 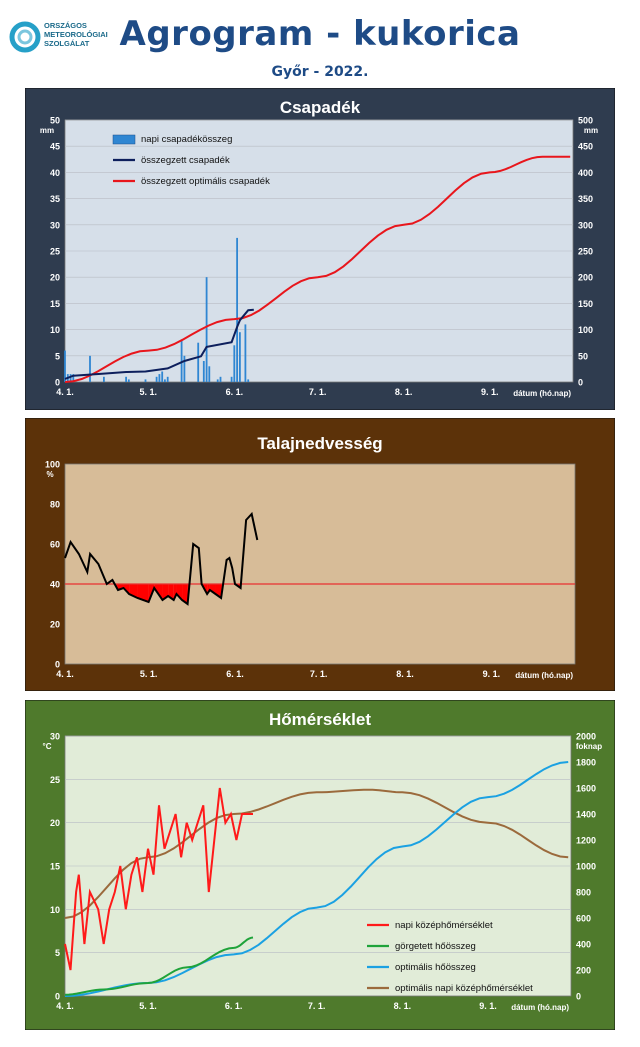 What do you see at coordinates (57, 953) in the screenshot?
I see `y-tick-label: 5` at bounding box center [57, 953].